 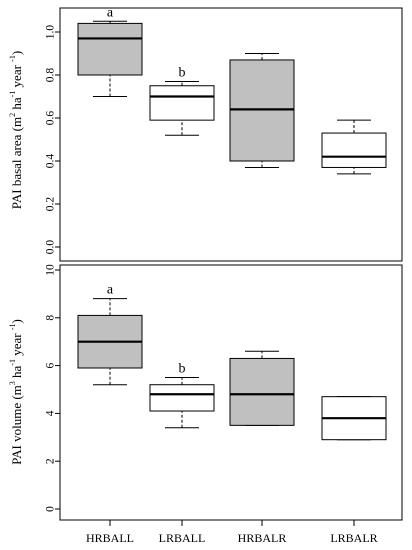 What do you see at coordinates (16, 392) in the screenshot?
I see `y-axis-title: PAI volume (m3 ha-1 year -1)` at bounding box center [16, 392].